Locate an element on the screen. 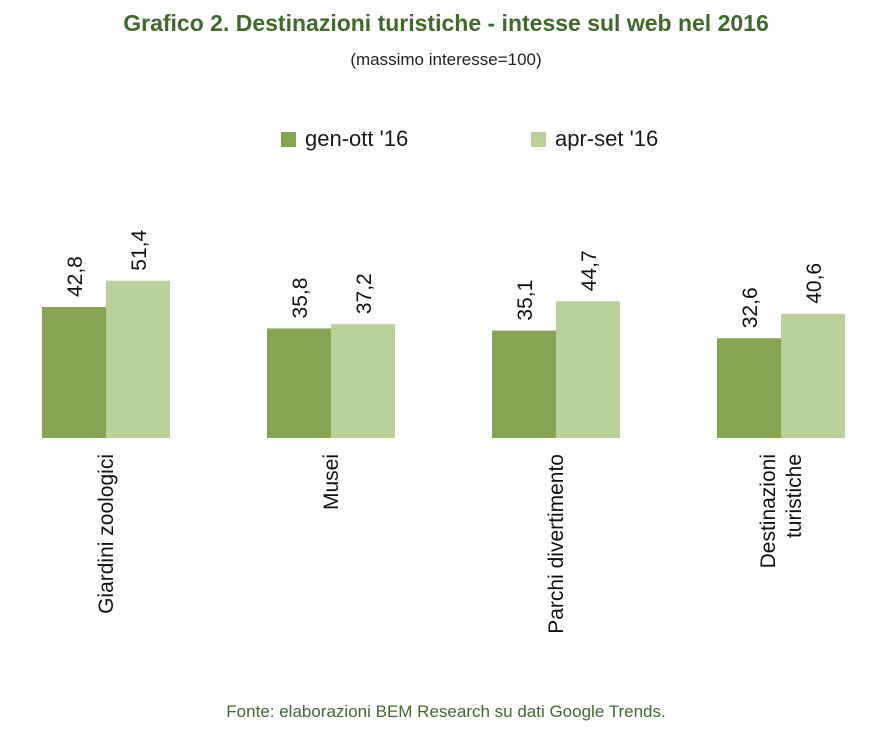 The height and width of the screenshot is (744, 892). category-label-line: turistiche is located at coordinates (794, 496).